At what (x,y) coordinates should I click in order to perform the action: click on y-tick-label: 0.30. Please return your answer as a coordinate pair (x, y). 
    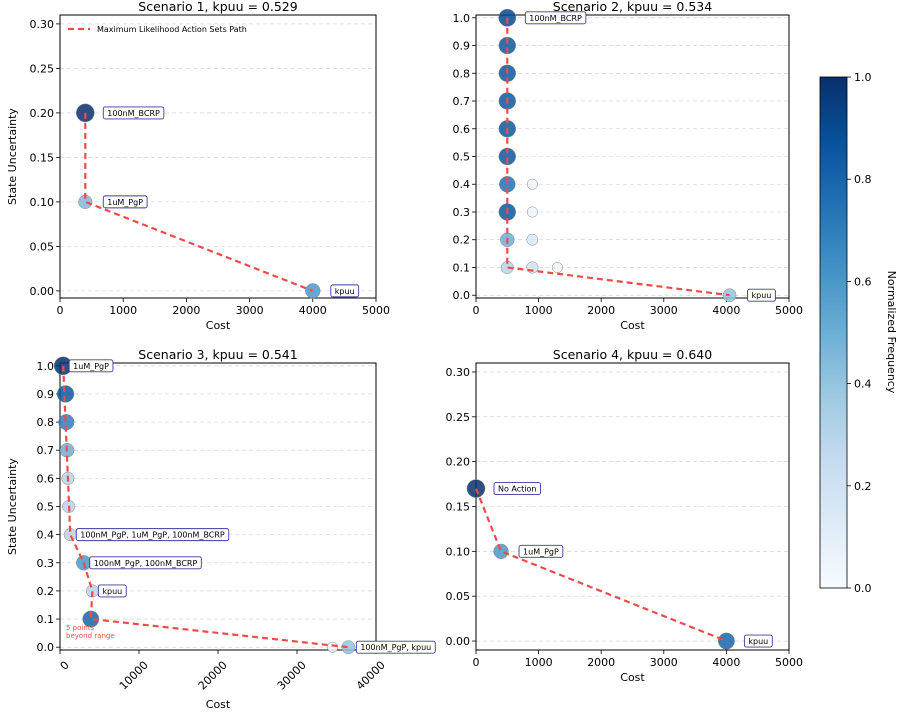
    Looking at the image, I should click on (458, 372).